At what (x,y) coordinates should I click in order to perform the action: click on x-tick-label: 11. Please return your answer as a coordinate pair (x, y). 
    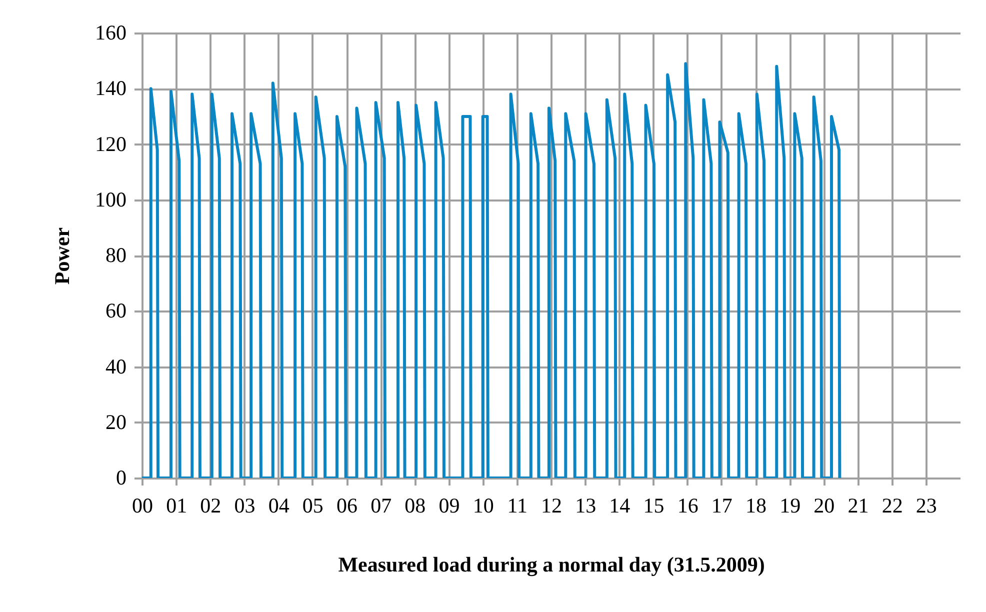
    Looking at the image, I should click on (517, 506).